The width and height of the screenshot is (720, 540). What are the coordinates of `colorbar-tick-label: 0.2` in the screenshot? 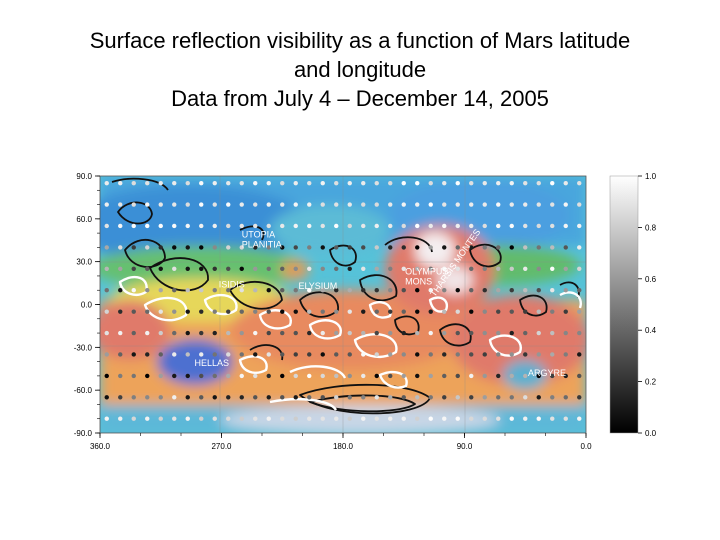 It's located at (651, 382).